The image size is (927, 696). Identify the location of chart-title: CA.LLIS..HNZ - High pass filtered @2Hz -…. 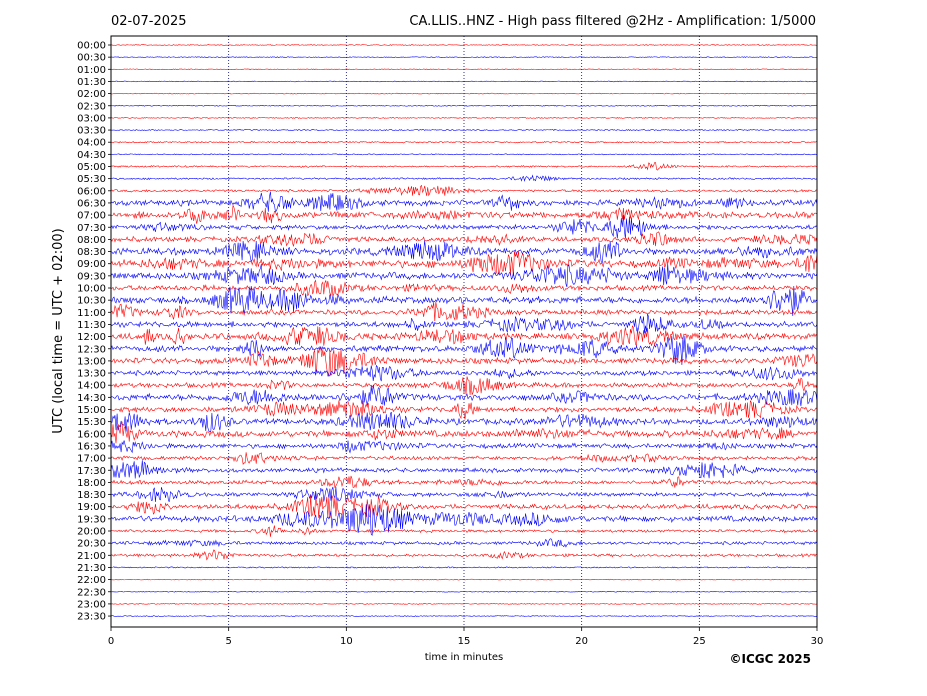
(612, 21).